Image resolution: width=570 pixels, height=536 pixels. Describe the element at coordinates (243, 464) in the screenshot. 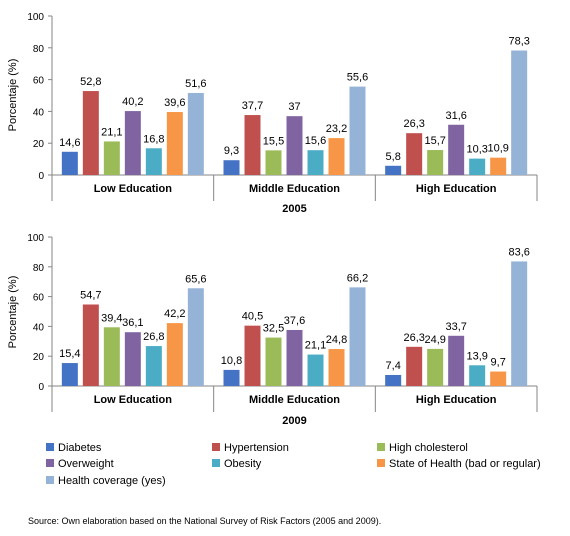

I see `legend-label: Obesity` at that location.